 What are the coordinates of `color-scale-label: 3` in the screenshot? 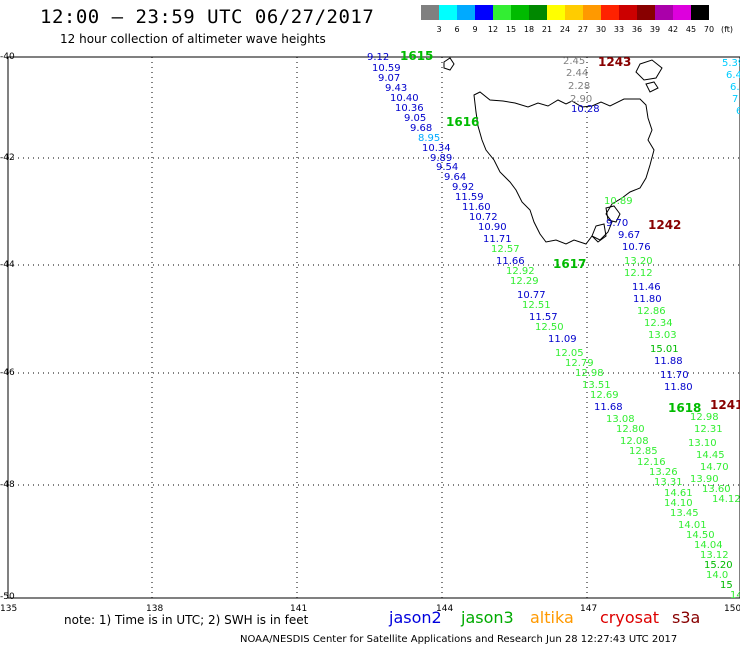 It's located at (439, 29).